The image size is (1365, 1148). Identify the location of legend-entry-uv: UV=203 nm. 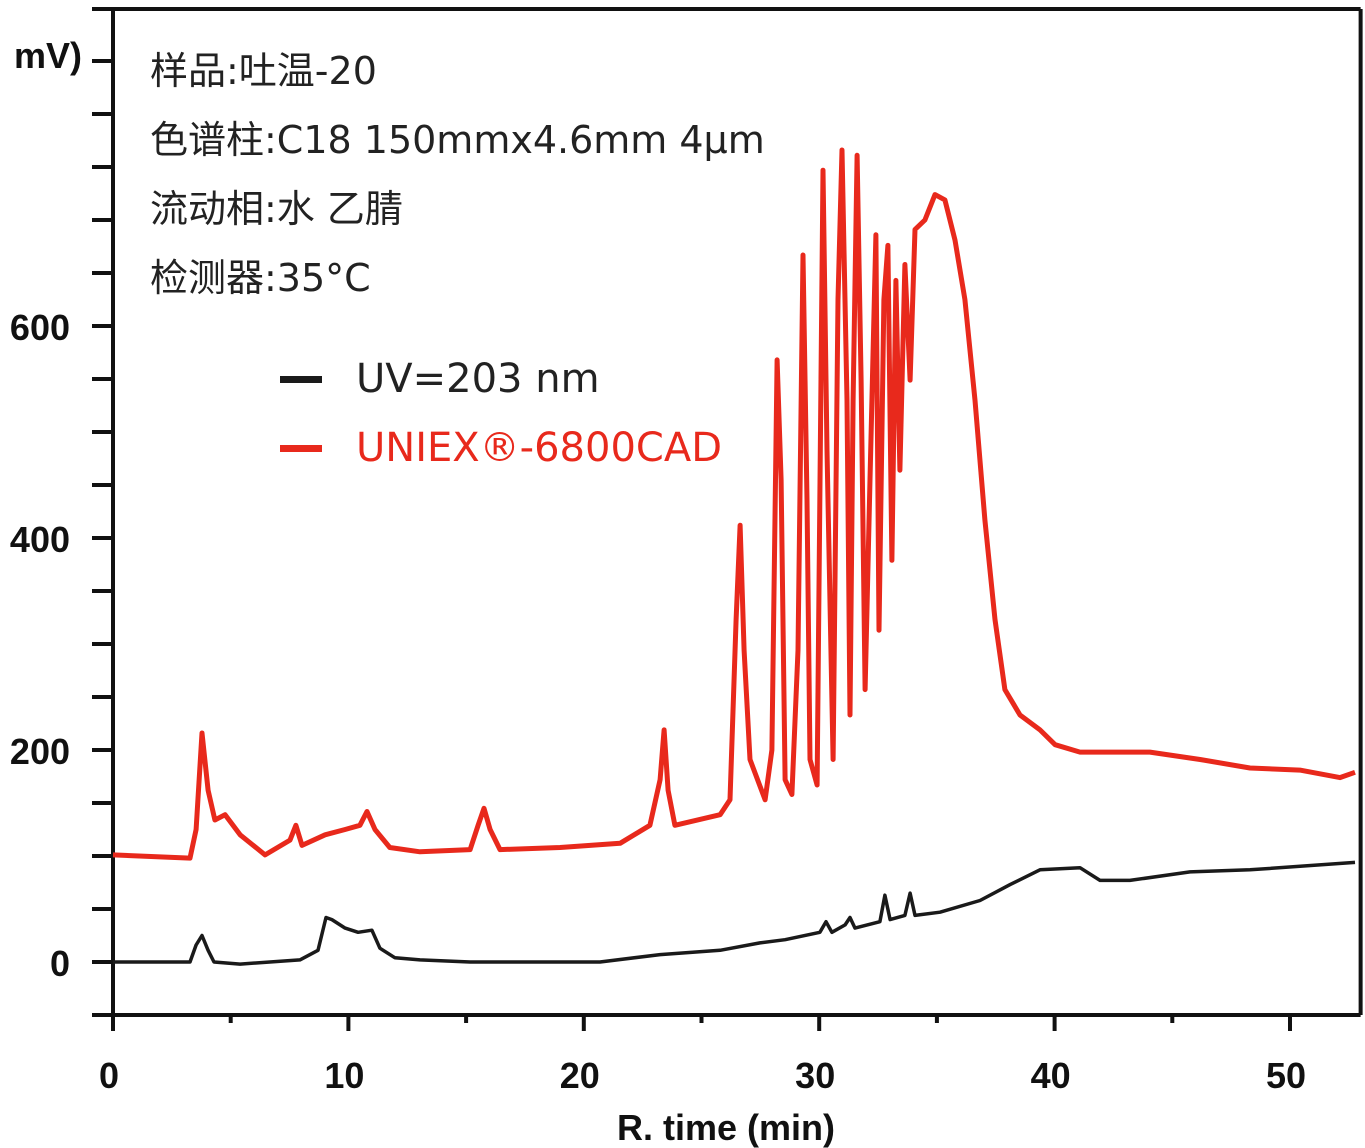
(478, 379).